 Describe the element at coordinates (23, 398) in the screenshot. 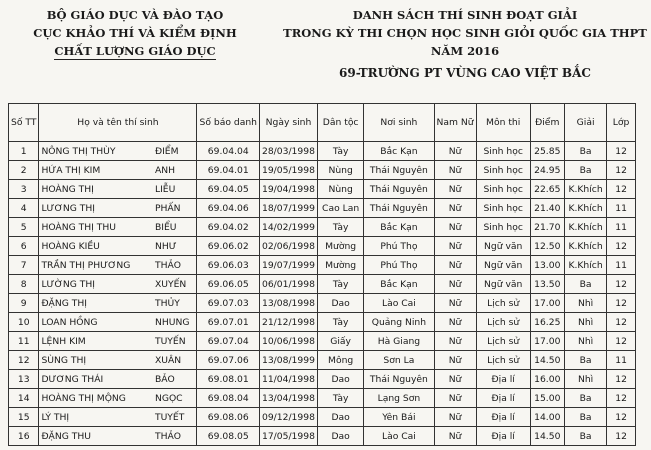

I see `row-number: 14` at that location.